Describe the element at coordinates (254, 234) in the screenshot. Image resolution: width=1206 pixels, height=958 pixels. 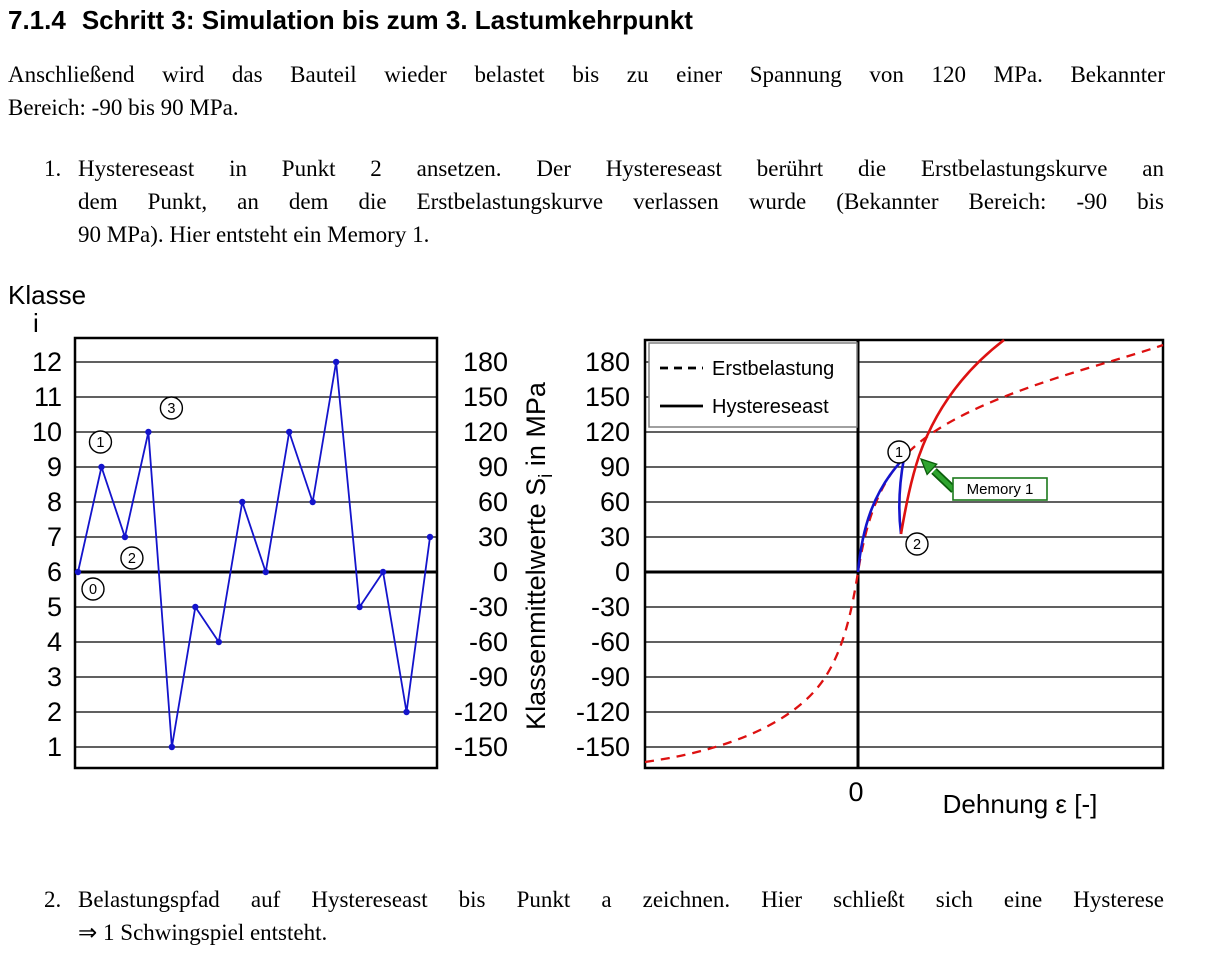
I see `text-line: 90 MPa). Hier entsteht ein Memory 1.` at that location.